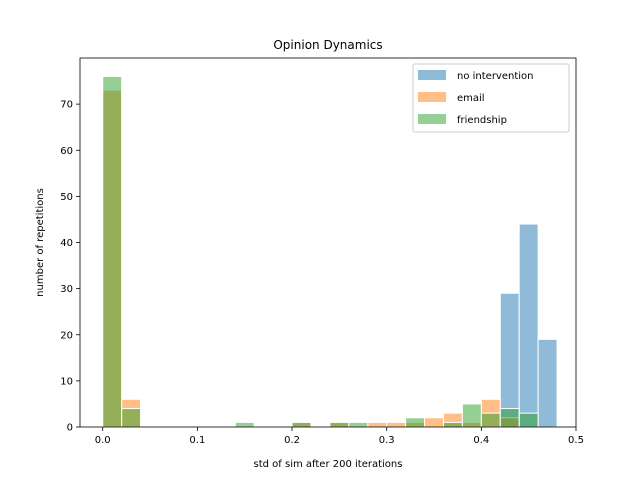  Describe the element at coordinates (576, 440) in the screenshot. I see `x-tick-label: 0.5` at that location.